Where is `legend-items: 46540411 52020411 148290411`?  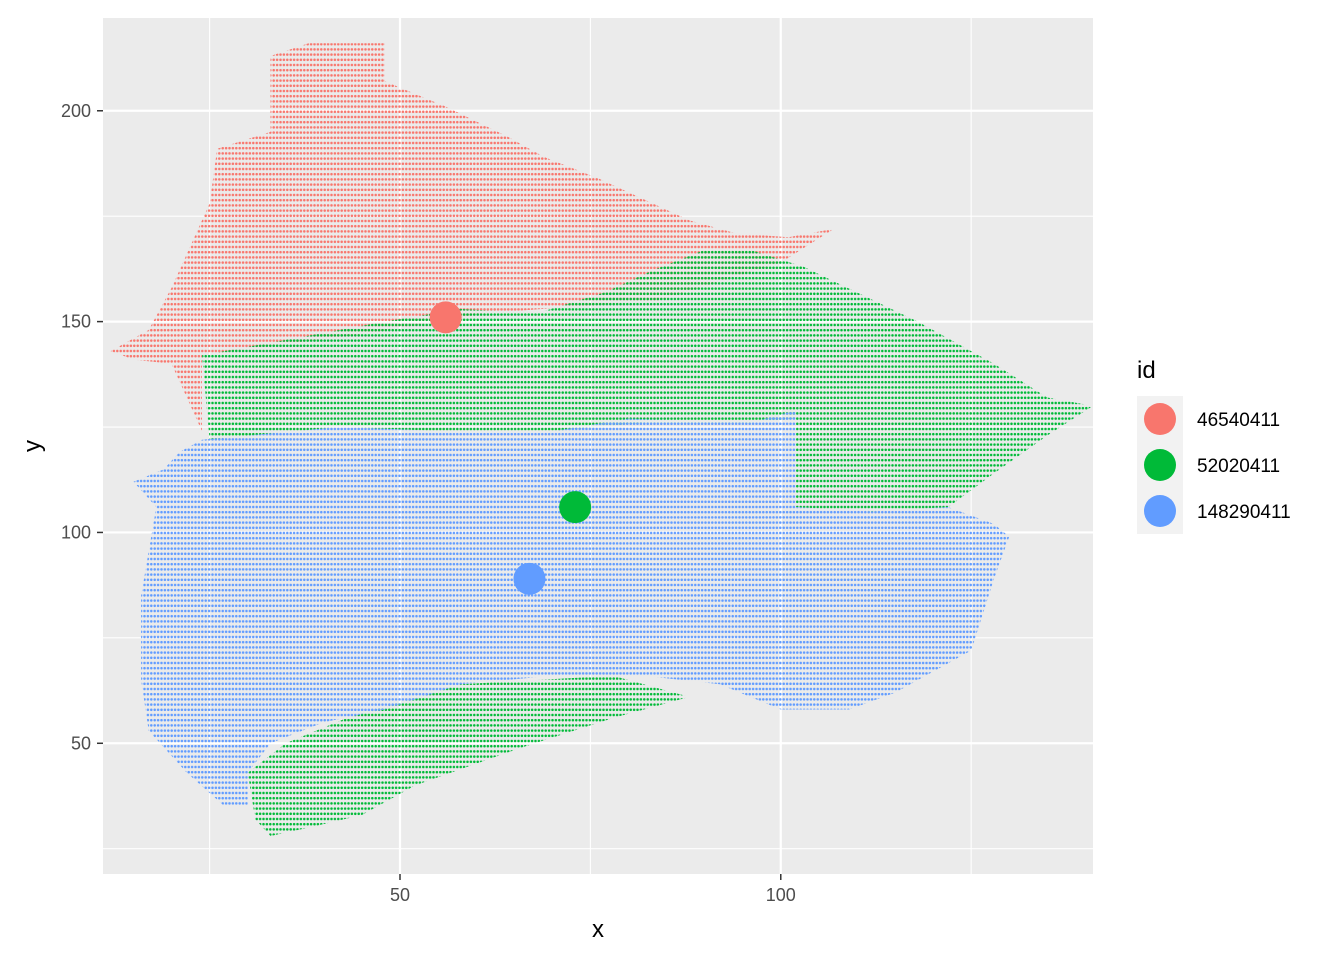
legend-items: 46540411 52020411 148290411 is located at coordinates (1214, 465).